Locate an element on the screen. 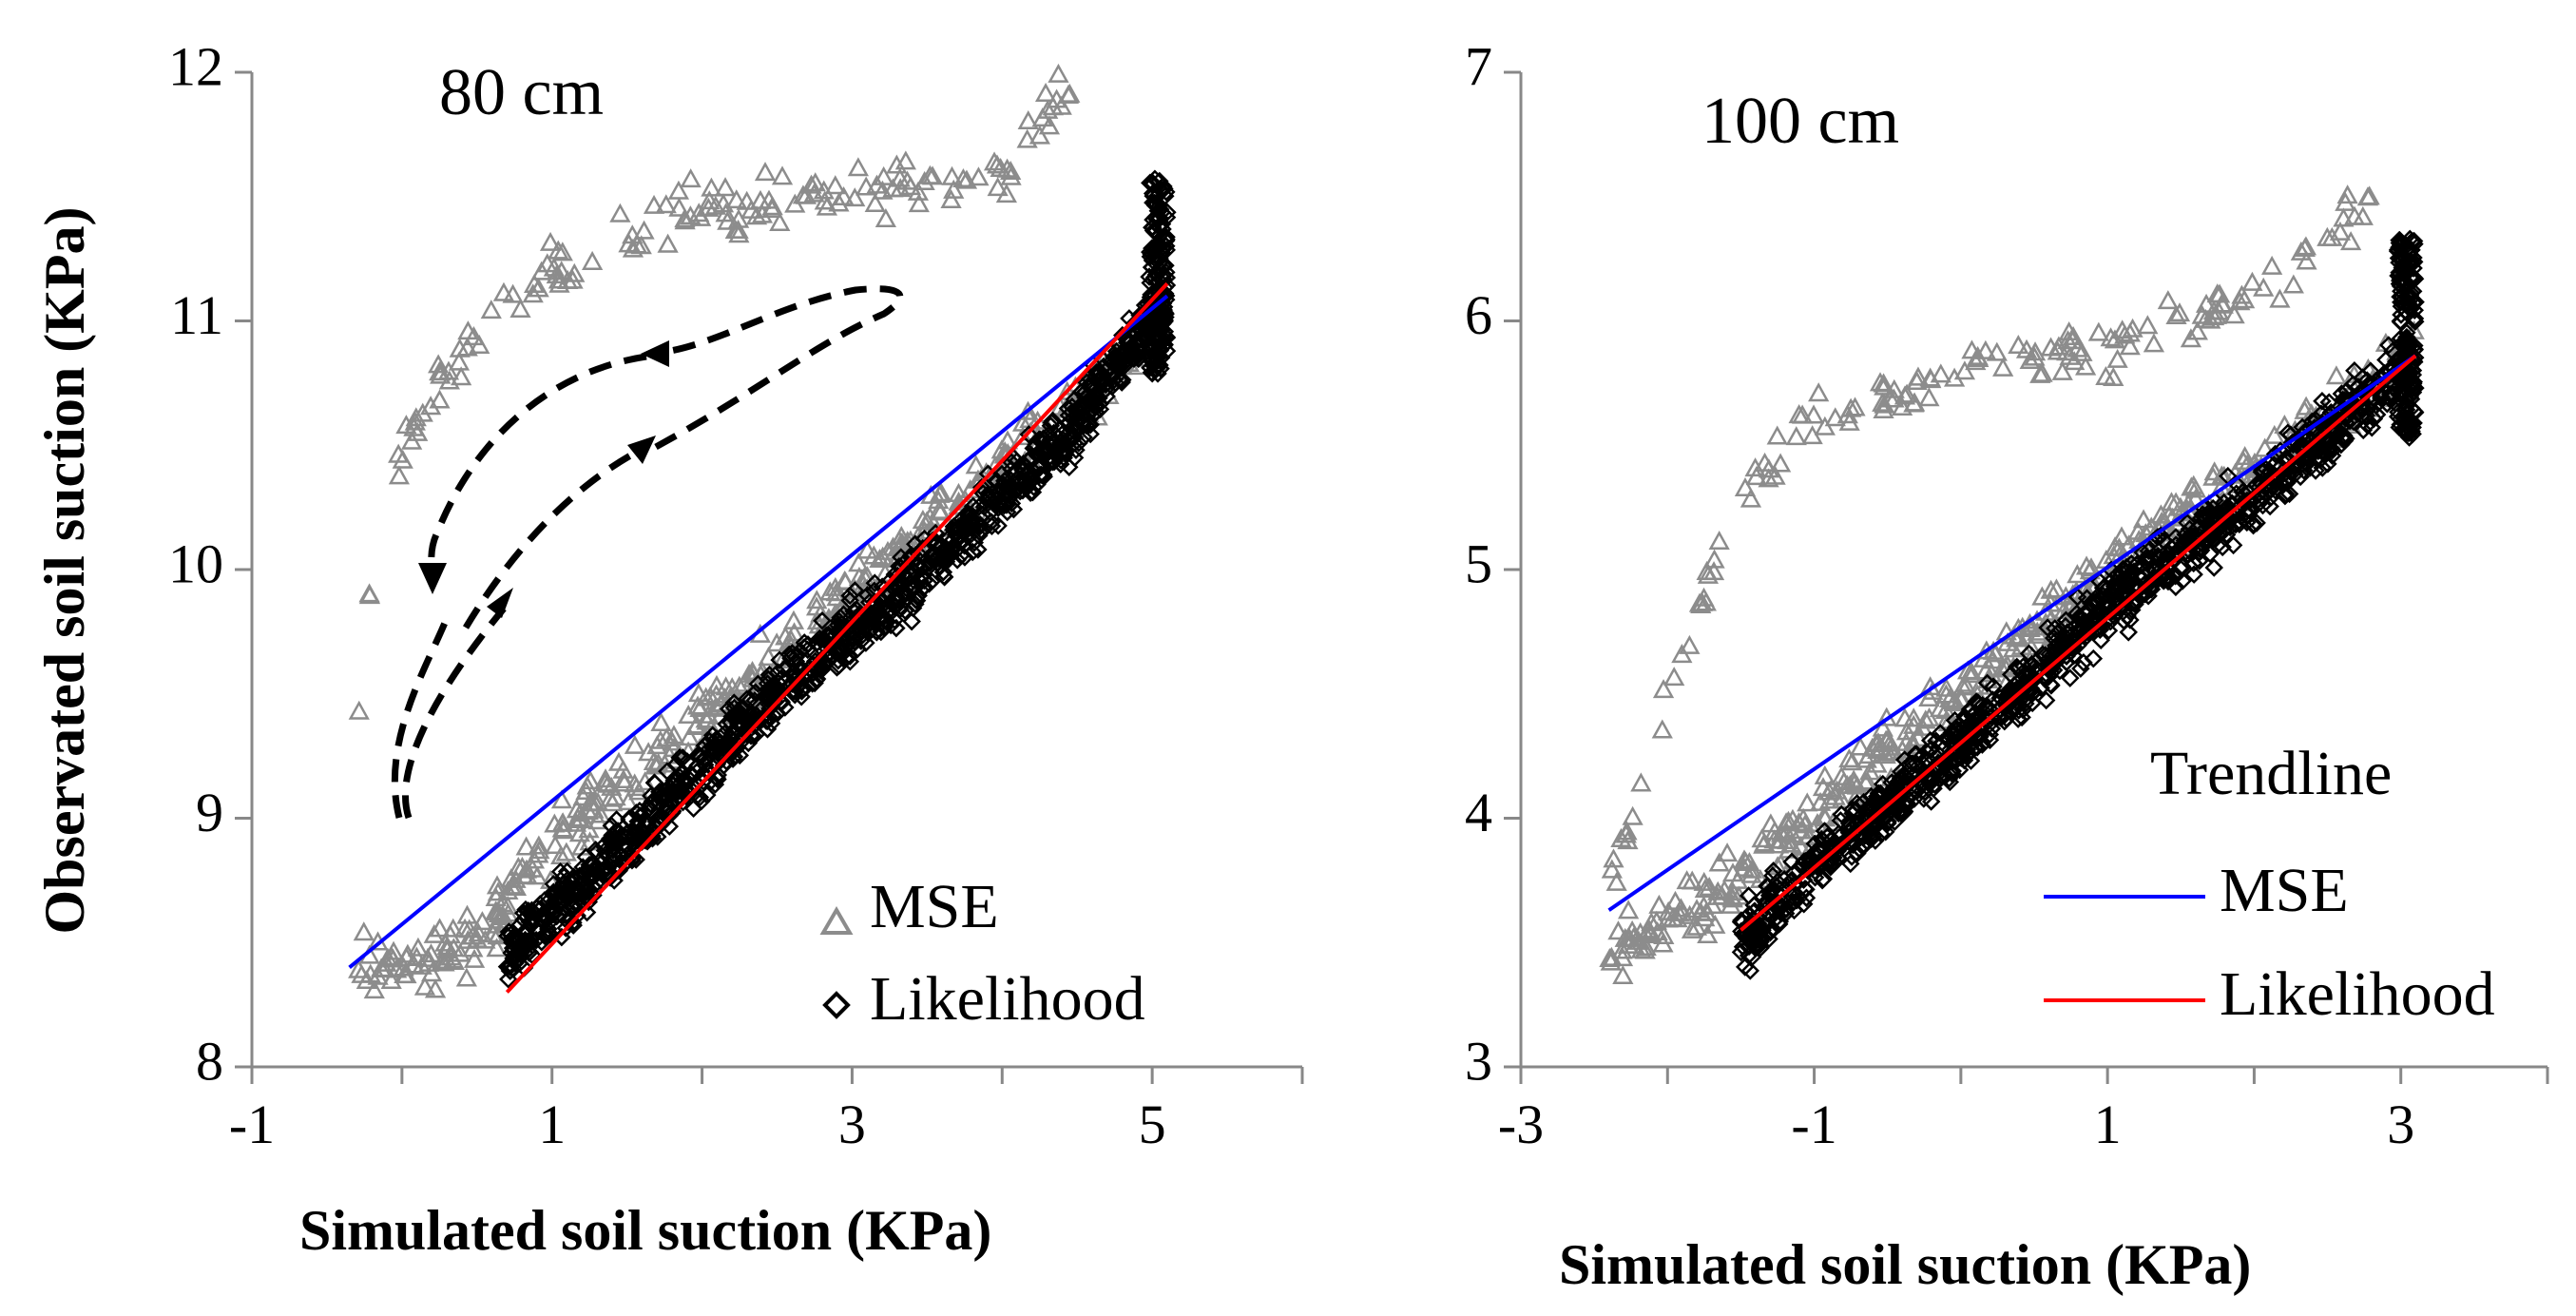 This screenshot has width=2576, height=1316. right-y-ticks: 3 4 5 6 7 is located at coordinates (1493, 563).